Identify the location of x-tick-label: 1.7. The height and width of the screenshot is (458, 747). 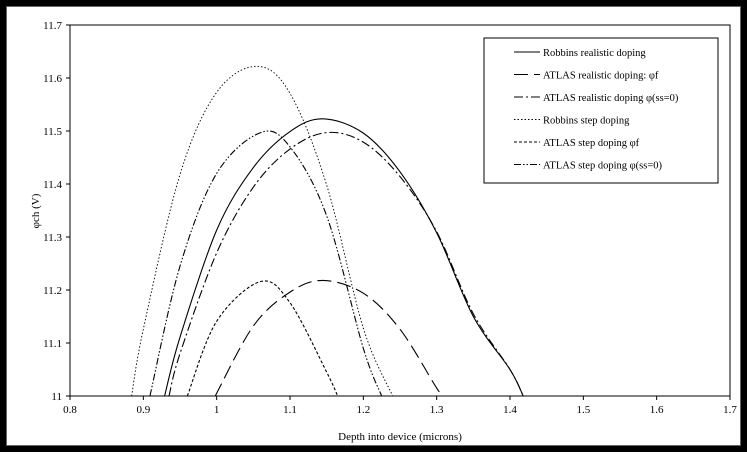
(730, 410).